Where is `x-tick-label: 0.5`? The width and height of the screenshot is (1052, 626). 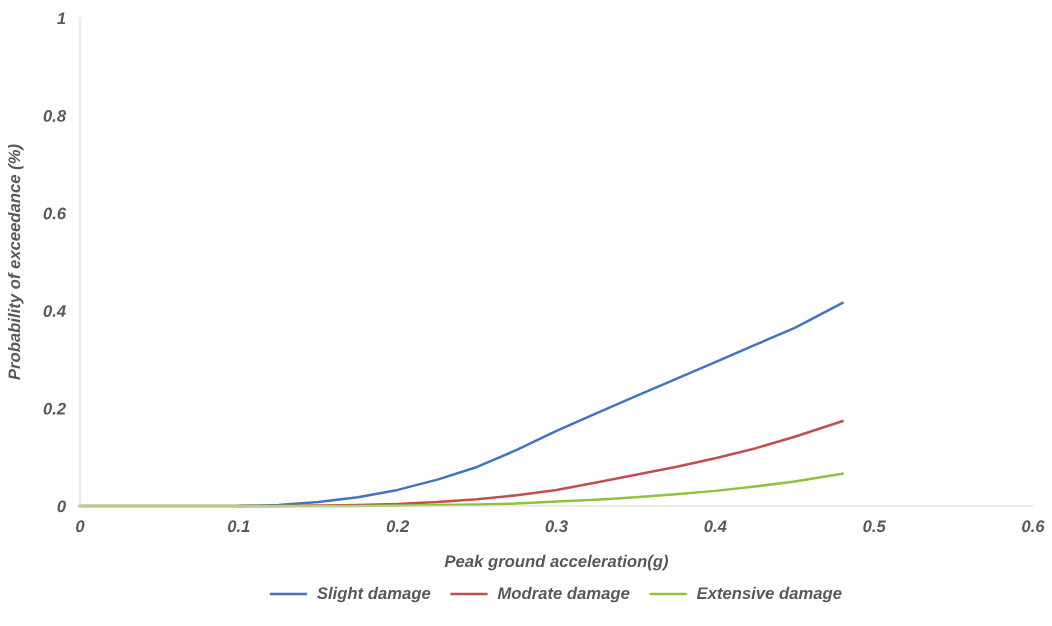
x-tick-label: 0.5 is located at coordinates (874, 526).